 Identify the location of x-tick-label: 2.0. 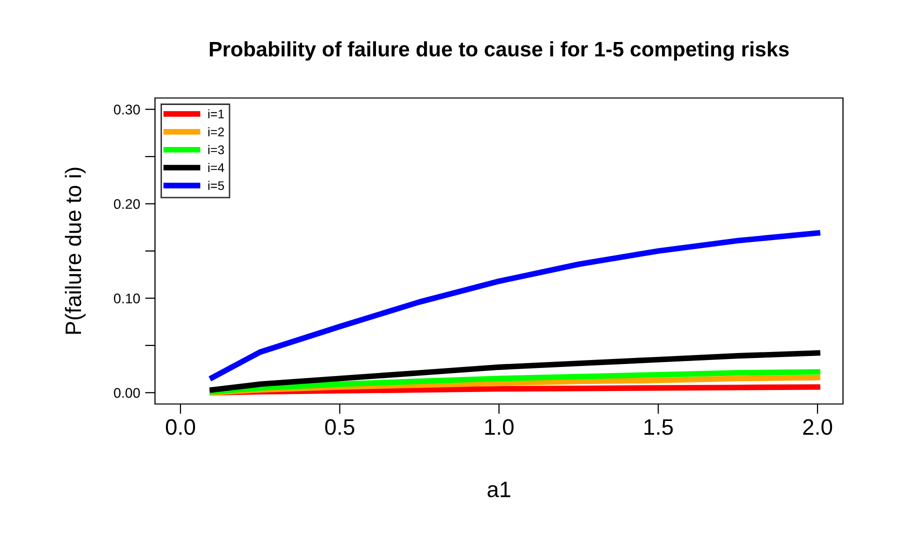
(817, 427).